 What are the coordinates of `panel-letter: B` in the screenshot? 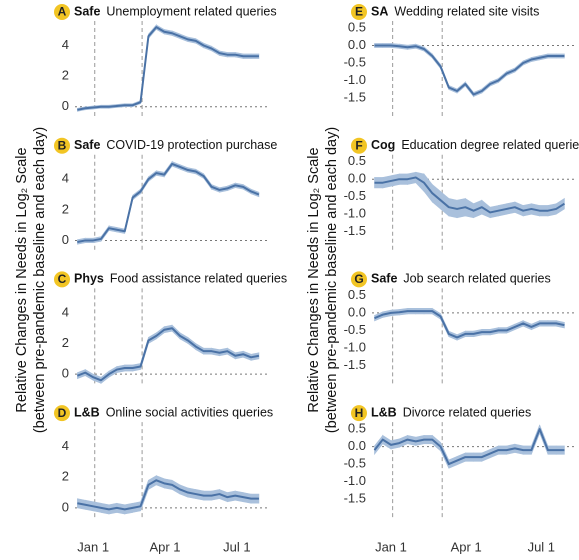 It's located at (62, 145).